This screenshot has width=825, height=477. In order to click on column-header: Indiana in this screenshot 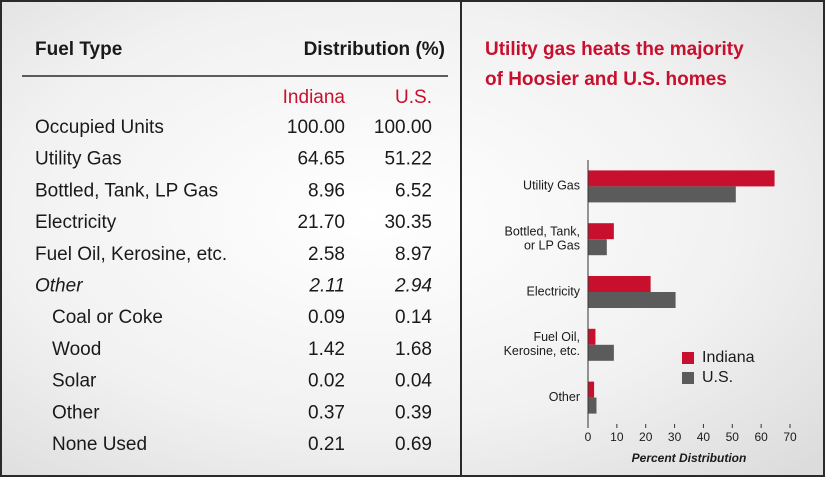, I will do `click(314, 97)`.